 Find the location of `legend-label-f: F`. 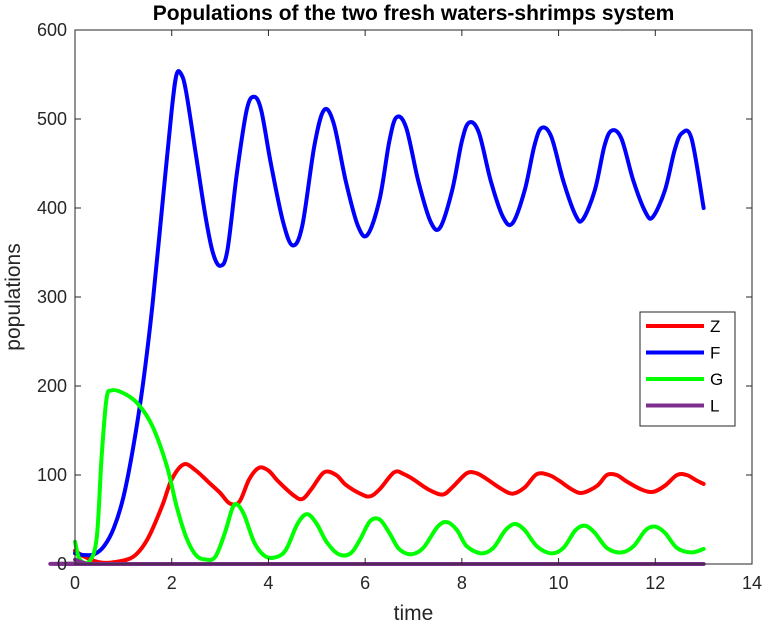

legend-label-f: F is located at coordinates (715, 353).